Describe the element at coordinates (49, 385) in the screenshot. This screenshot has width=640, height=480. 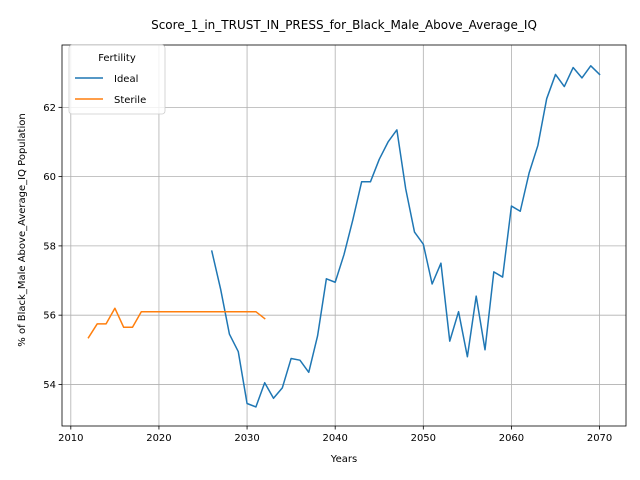
I see `y-tick-label: 54` at that location.